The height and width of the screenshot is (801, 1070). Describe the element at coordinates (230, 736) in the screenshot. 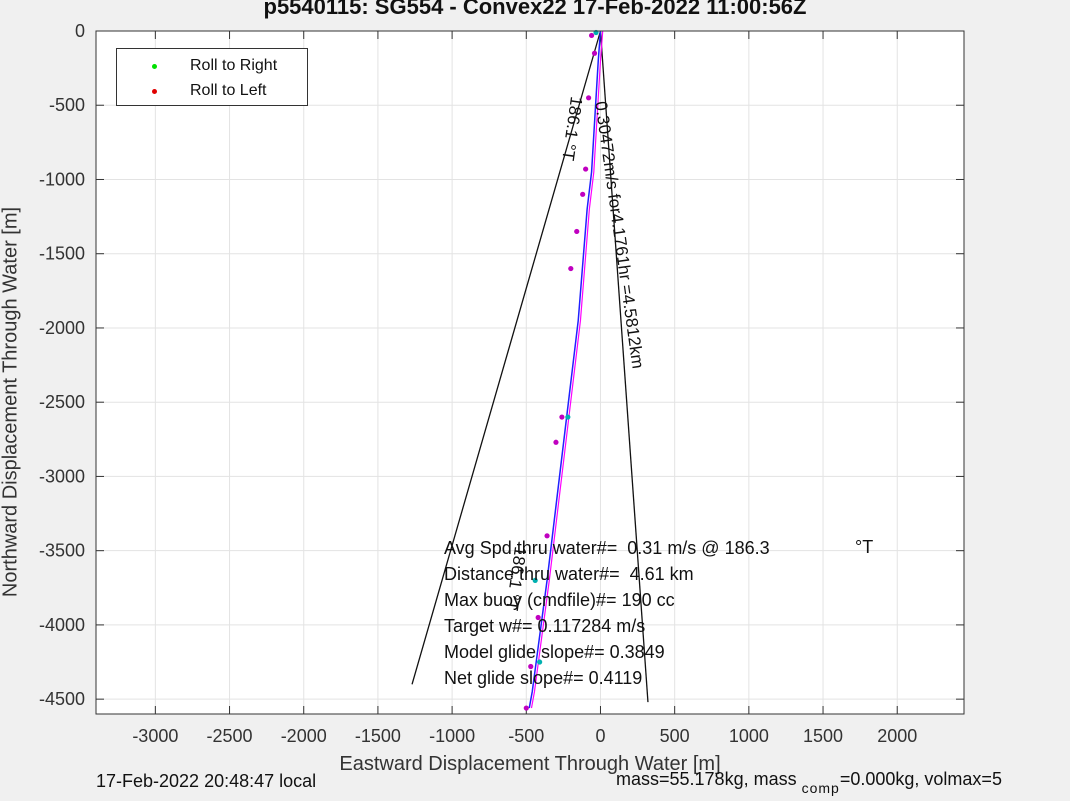

I see `x-tick-label: -2500` at that location.